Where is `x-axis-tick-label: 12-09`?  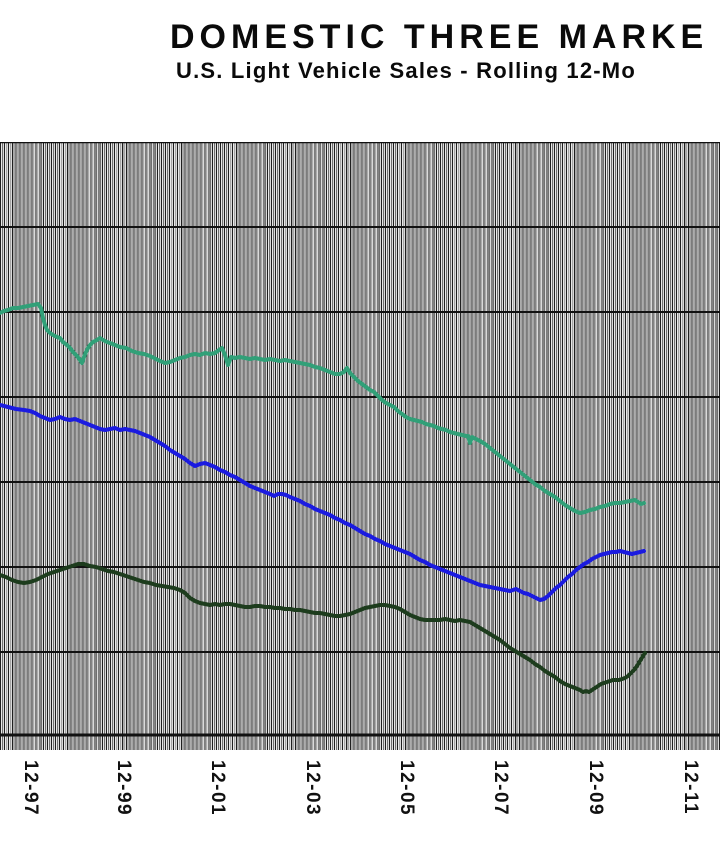 x-axis-tick-label: 12-09 is located at coordinates (595, 788).